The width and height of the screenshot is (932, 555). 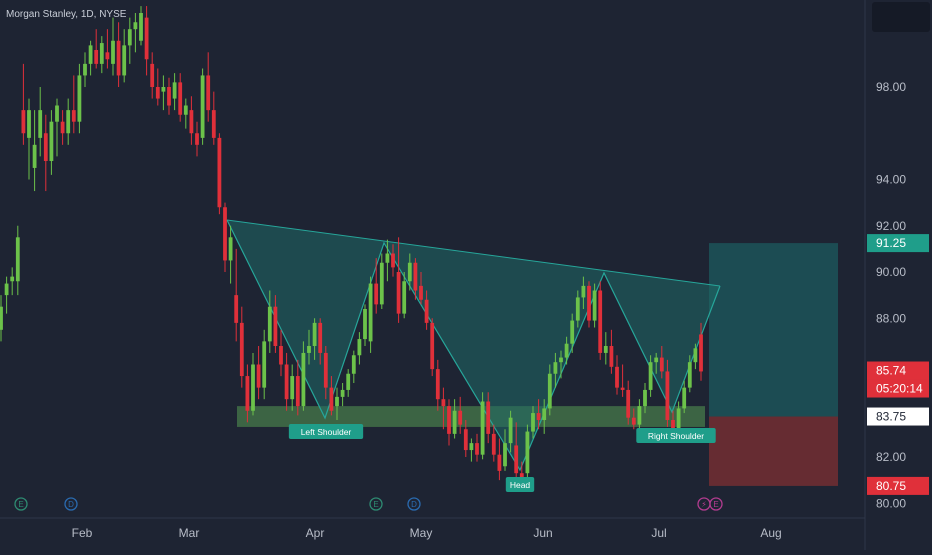 I want to click on price-tick-label: 102.00, so click(x=894, y=1).